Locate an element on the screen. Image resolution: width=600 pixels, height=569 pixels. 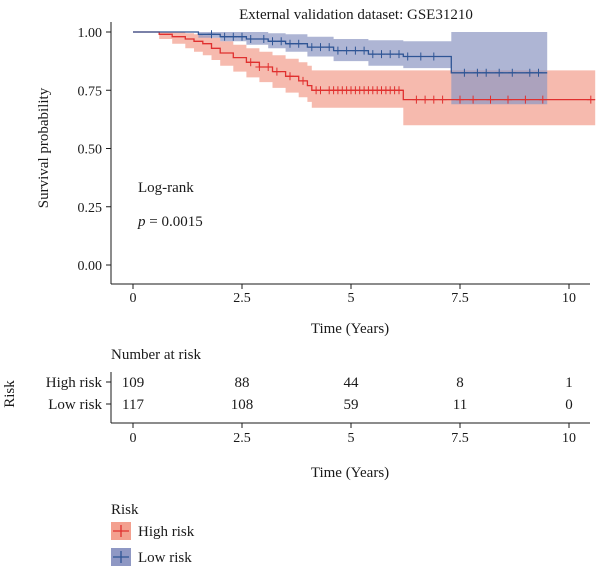
confidence-bands is located at coordinates (364, 79).